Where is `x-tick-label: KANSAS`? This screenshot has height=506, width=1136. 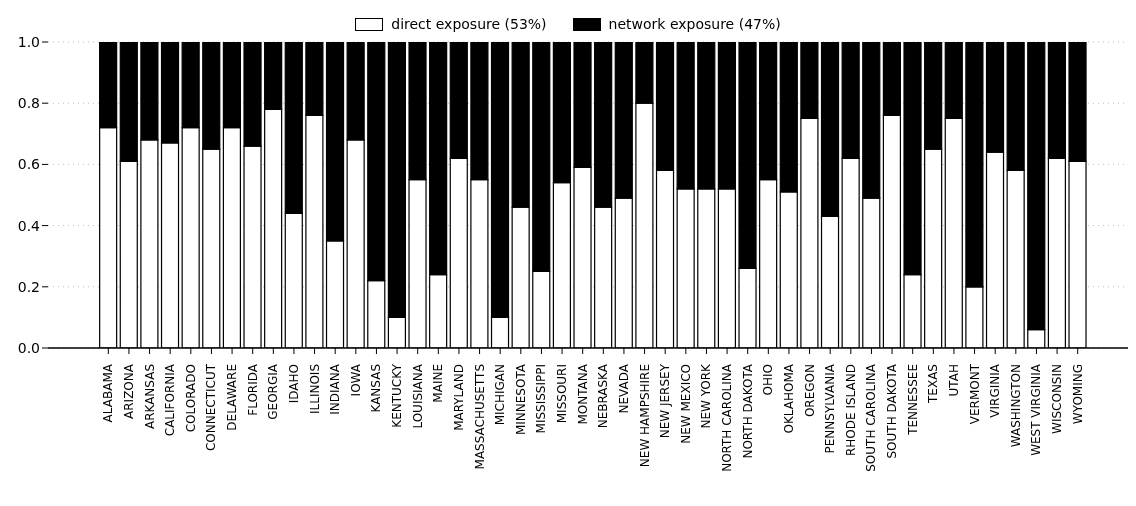
x-tick-label: KANSAS is located at coordinates (376, 388).